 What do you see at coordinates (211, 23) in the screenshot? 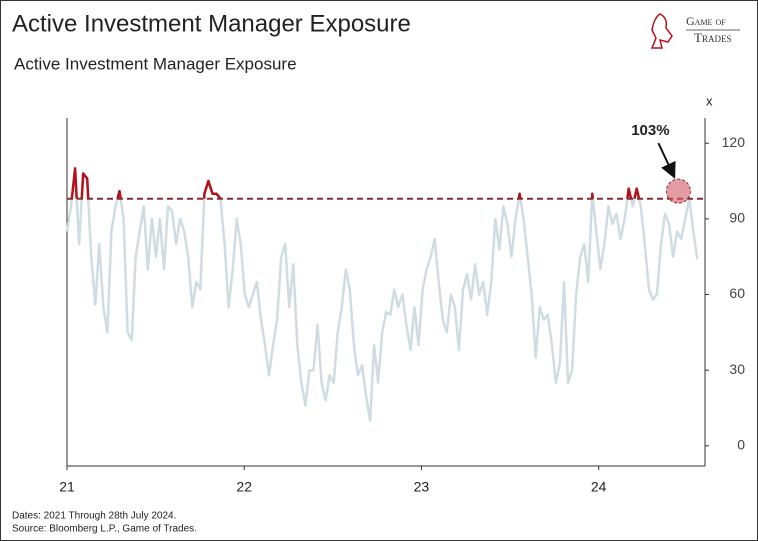
I see `page-title: Active Investment Manager Exposure` at bounding box center [211, 23].